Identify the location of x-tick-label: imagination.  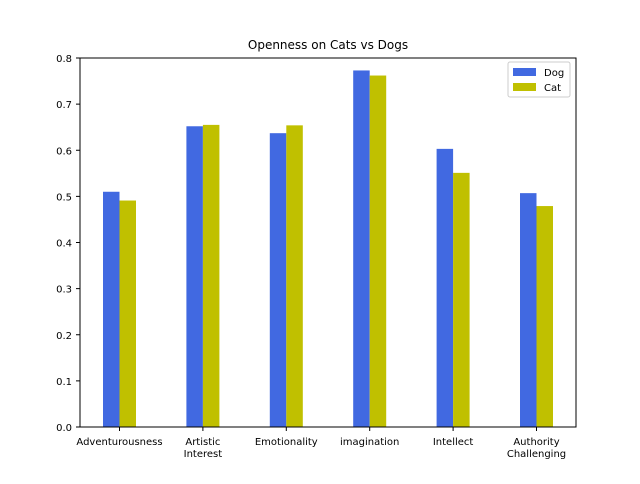
(369, 442).